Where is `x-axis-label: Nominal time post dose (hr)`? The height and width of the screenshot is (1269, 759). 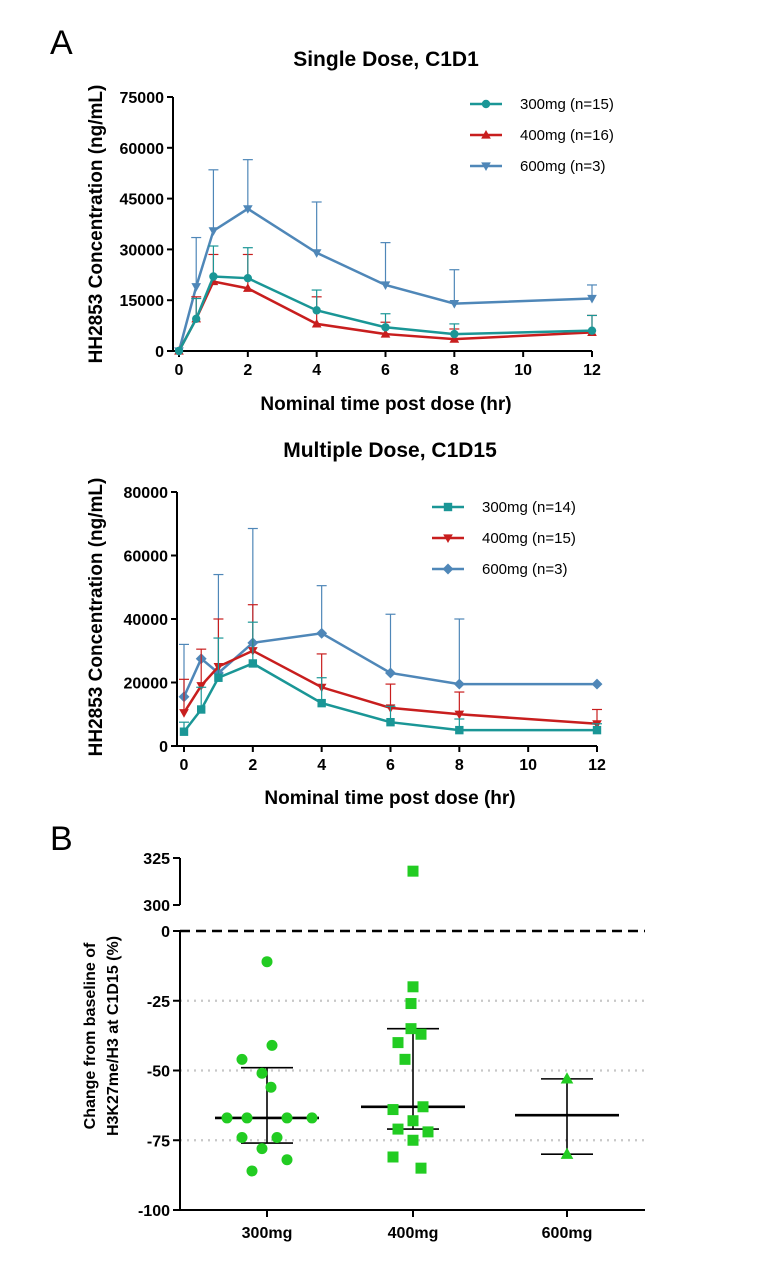 x-axis-label: Nominal time post dose (hr) is located at coordinates (385, 404).